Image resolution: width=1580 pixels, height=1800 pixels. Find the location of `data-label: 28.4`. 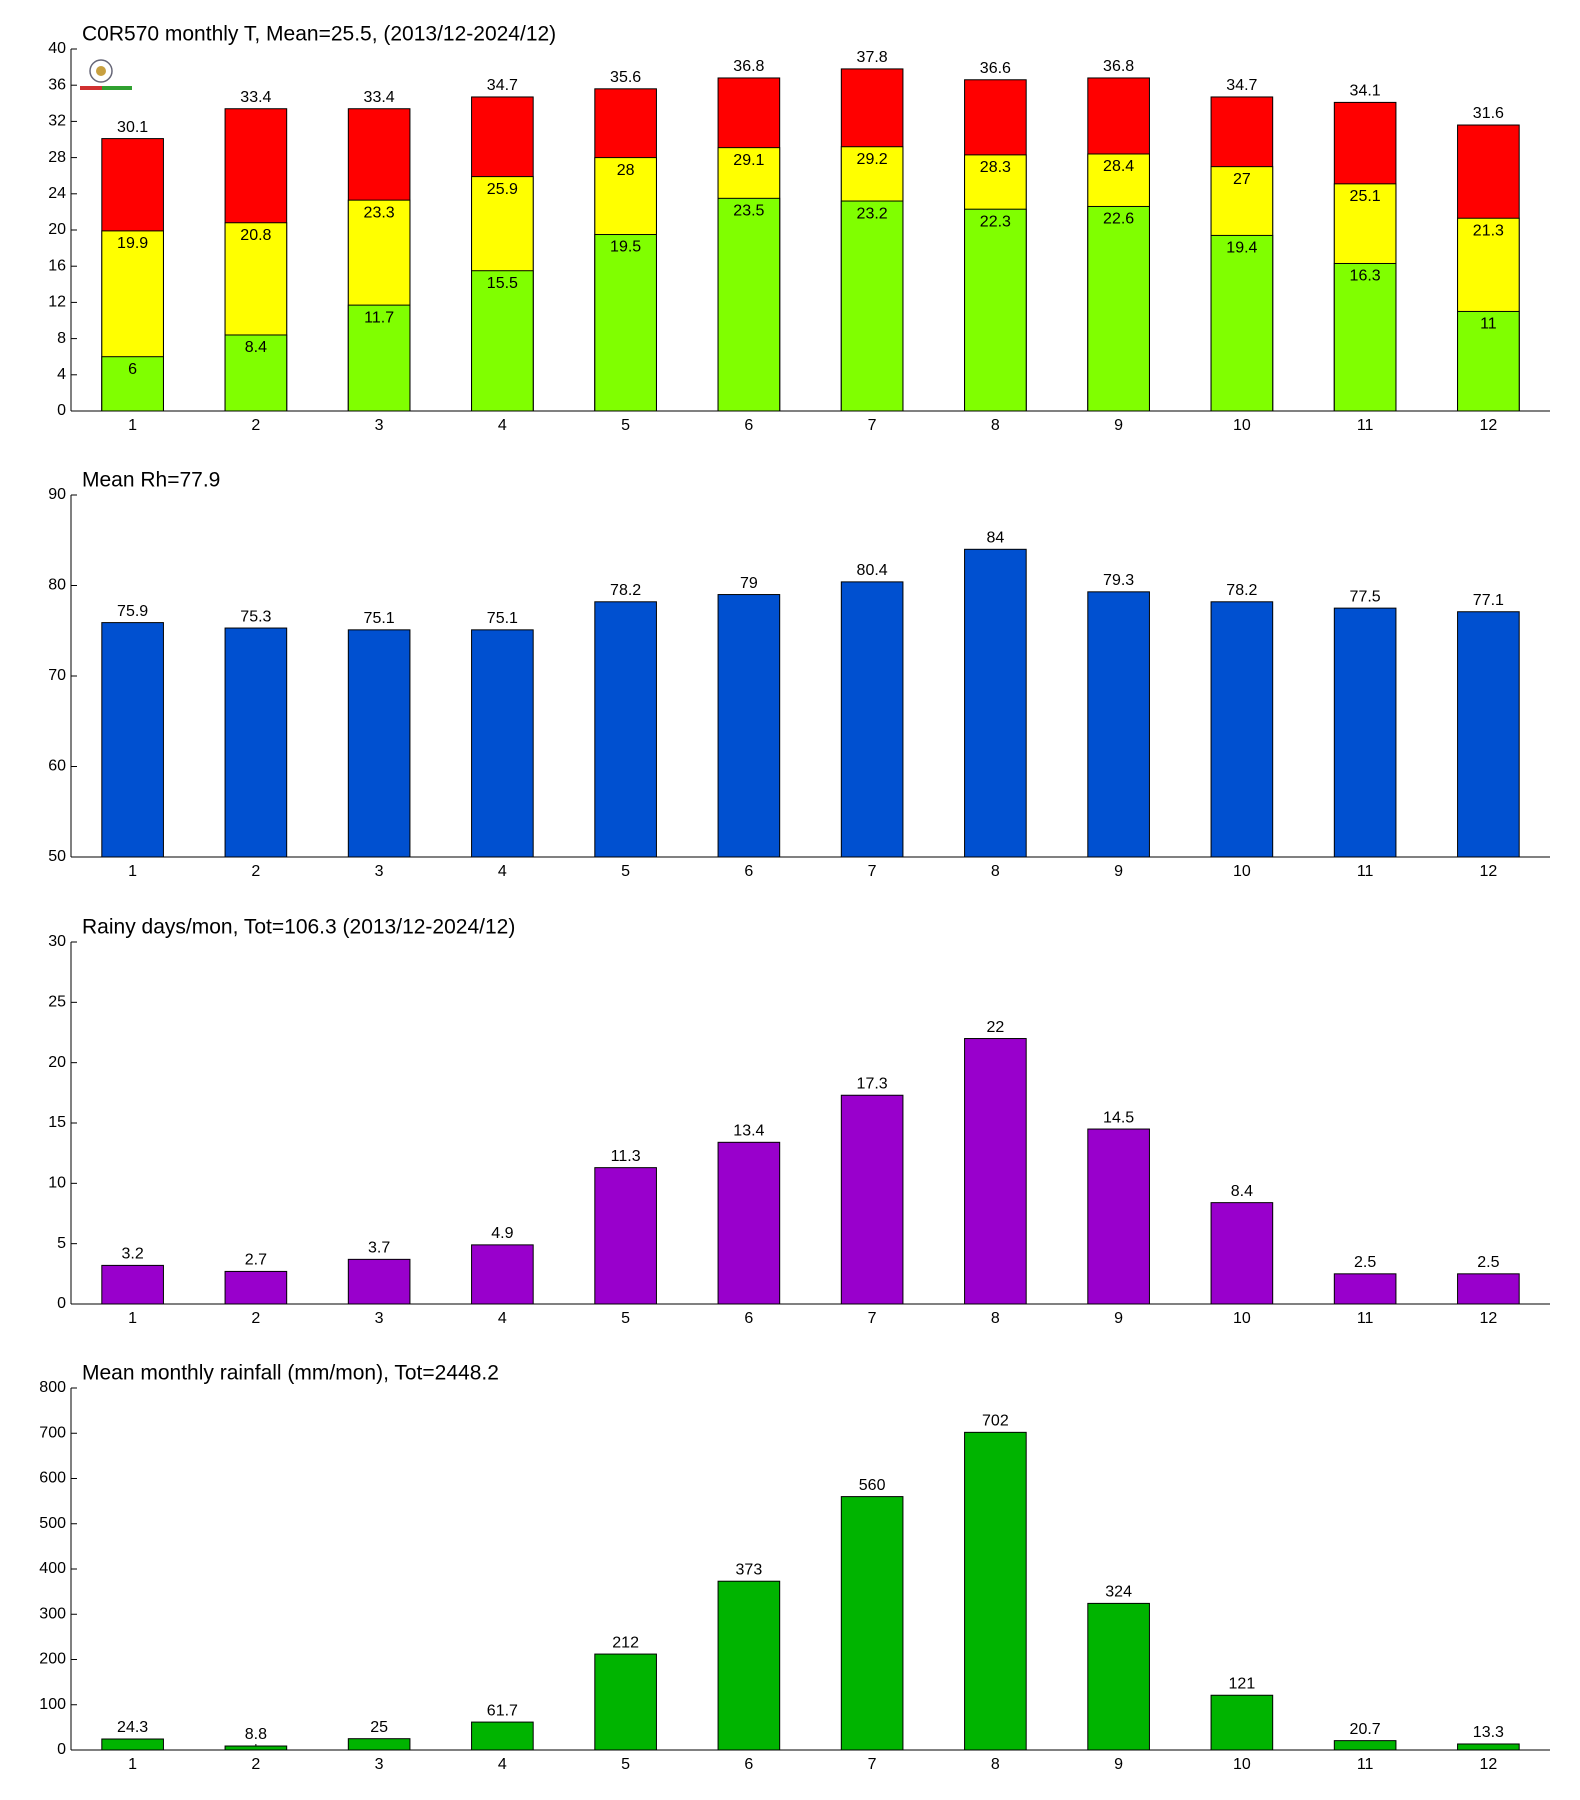

data-label: 28.4 is located at coordinates (1118, 166).